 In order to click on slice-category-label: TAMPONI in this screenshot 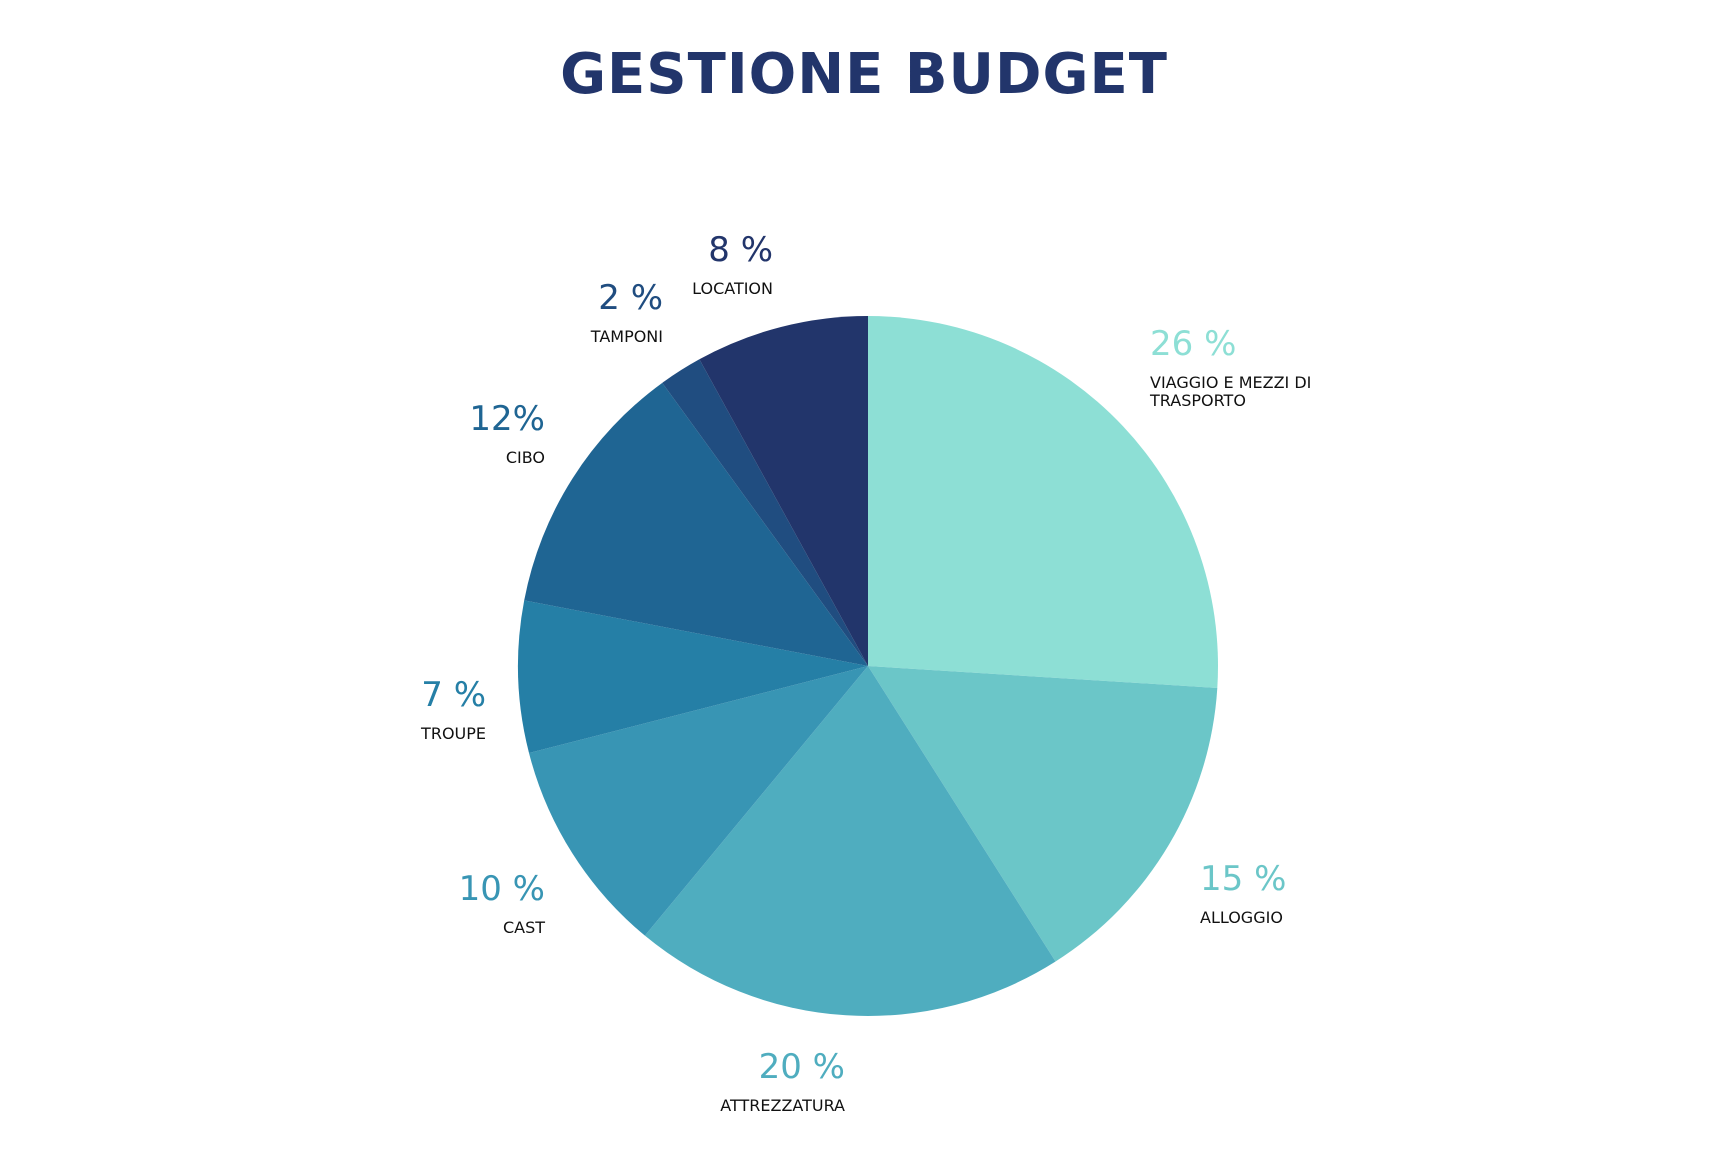, I will do `click(626, 336)`.